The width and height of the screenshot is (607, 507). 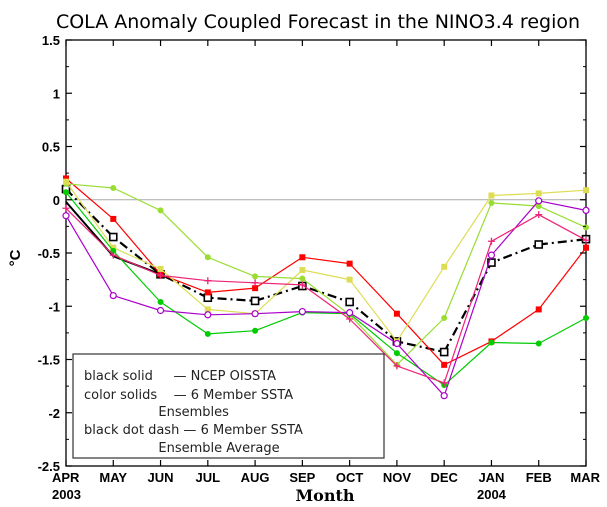 I want to click on year-label: 2004, so click(x=492, y=494).